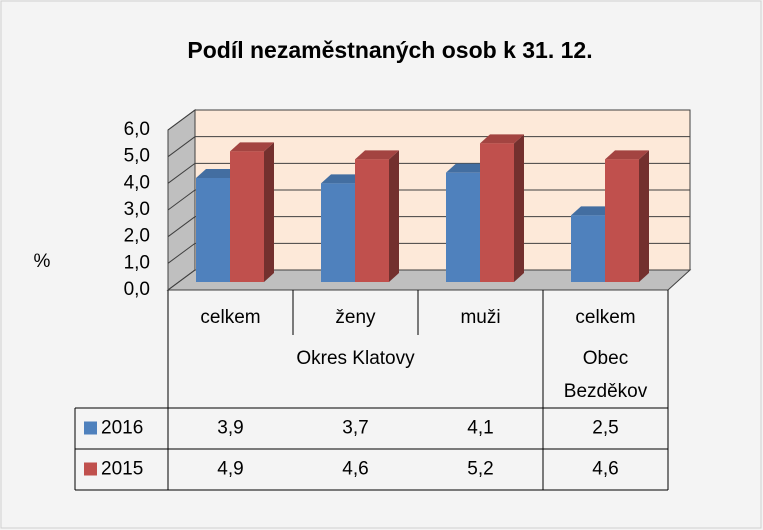 This screenshot has width=763, height=530. I want to click on y-tick-label: 1,0, so click(137, 262).